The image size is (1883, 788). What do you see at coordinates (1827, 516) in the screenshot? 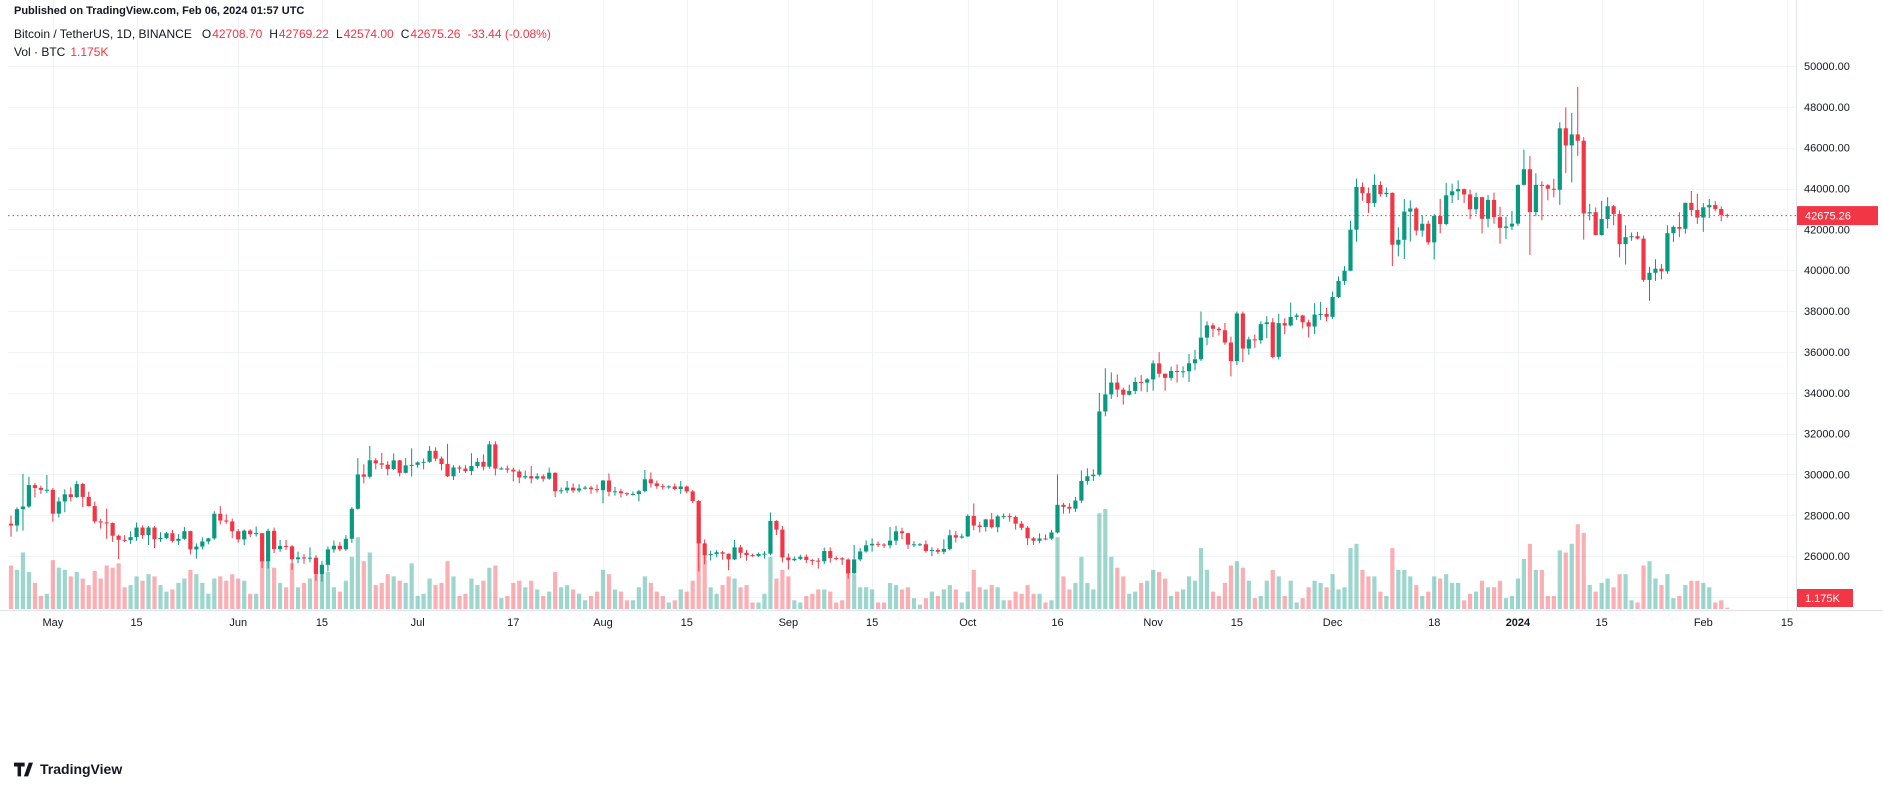
I see `price-tick-label: 28000.00` at bounding box center [1827, 516].